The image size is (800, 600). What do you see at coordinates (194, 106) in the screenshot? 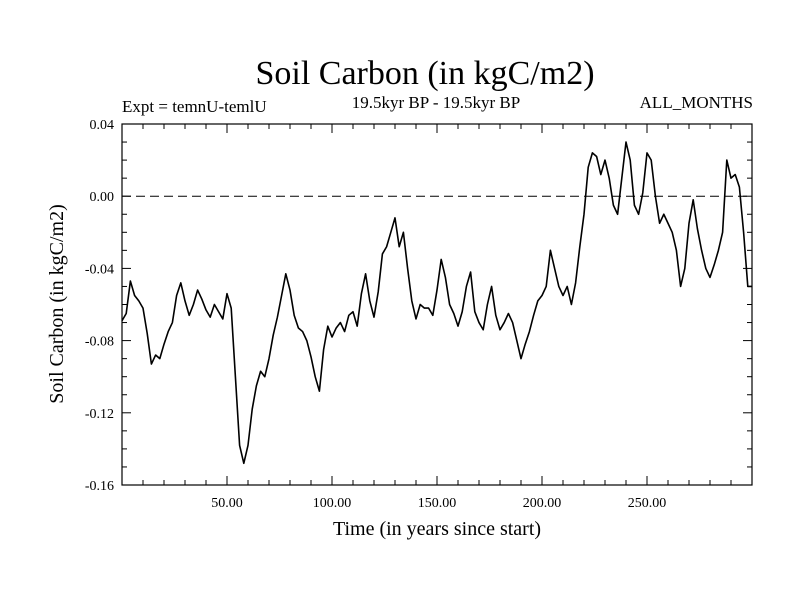
I see `experiment-label: Expt = temnU-temlU` at bounding box center [194, 106].